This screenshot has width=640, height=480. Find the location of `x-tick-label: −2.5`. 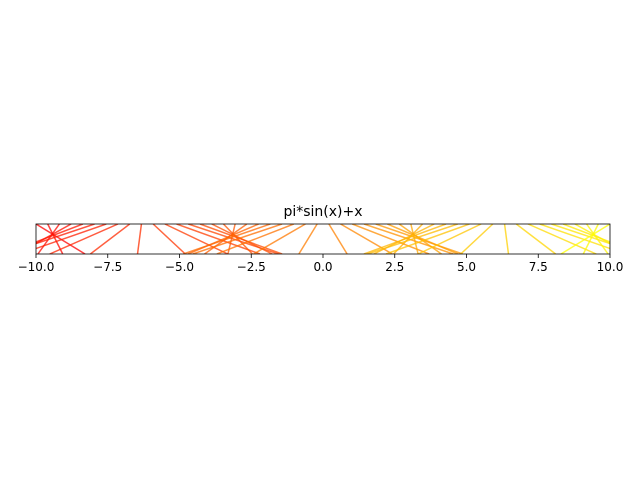

x-tick-label: −2.5 is located at coordinates (251, 267).